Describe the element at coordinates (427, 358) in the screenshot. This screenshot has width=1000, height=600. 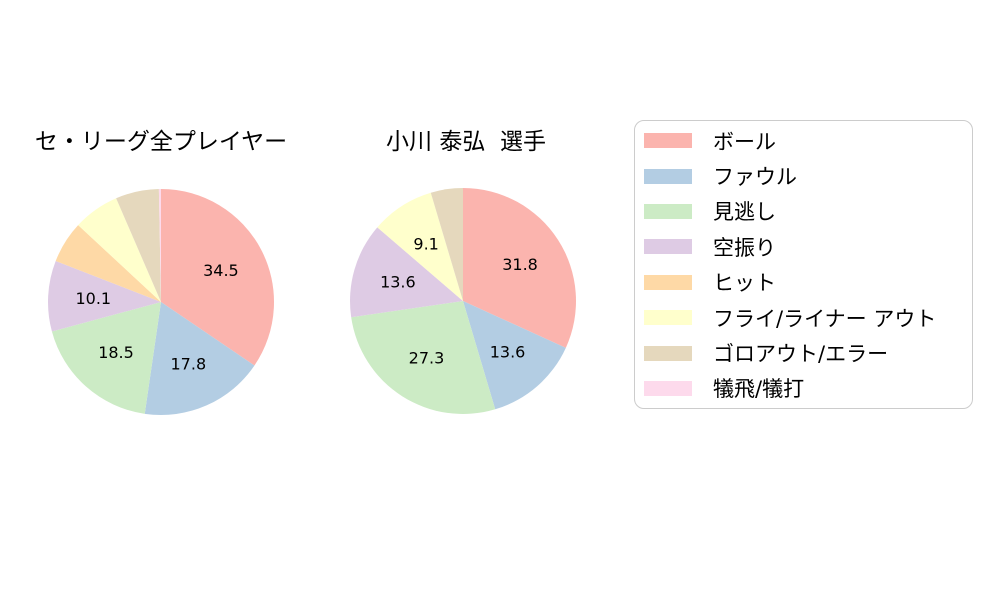
I see `pie-value-label: 27.3` at that location.